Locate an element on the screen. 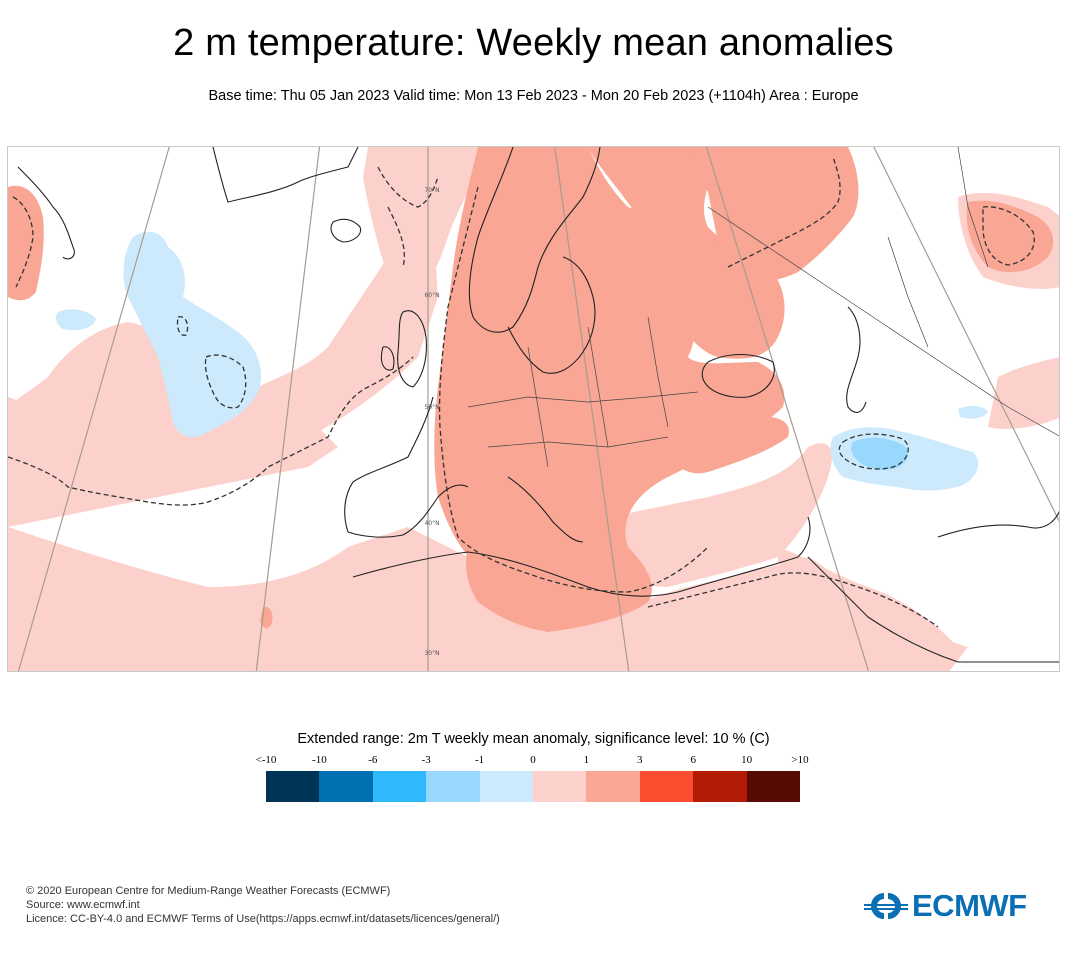 Image resolution: width=1067 pixels, height=960 pixels. latitude-label: 50°N is located at coordinates (431, 407).